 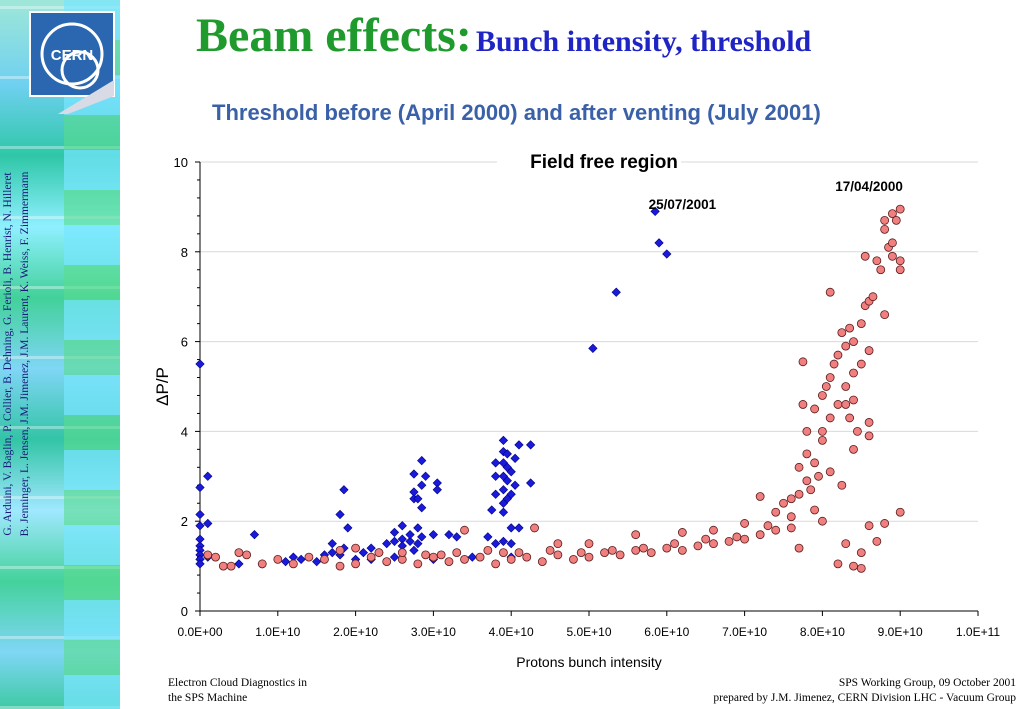 I want to click on y-axis-title: ΔP/P, so click(x=162, y=386).